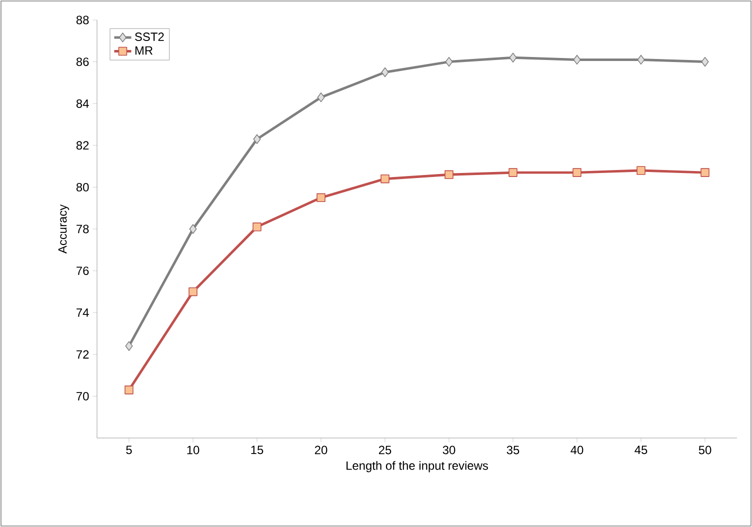 Image resolution: width=752 pixels, height=527 pixels. Describe the element at coordinates (82, 312) in the screenshot. I see `y-tick-label: 74` at that location.